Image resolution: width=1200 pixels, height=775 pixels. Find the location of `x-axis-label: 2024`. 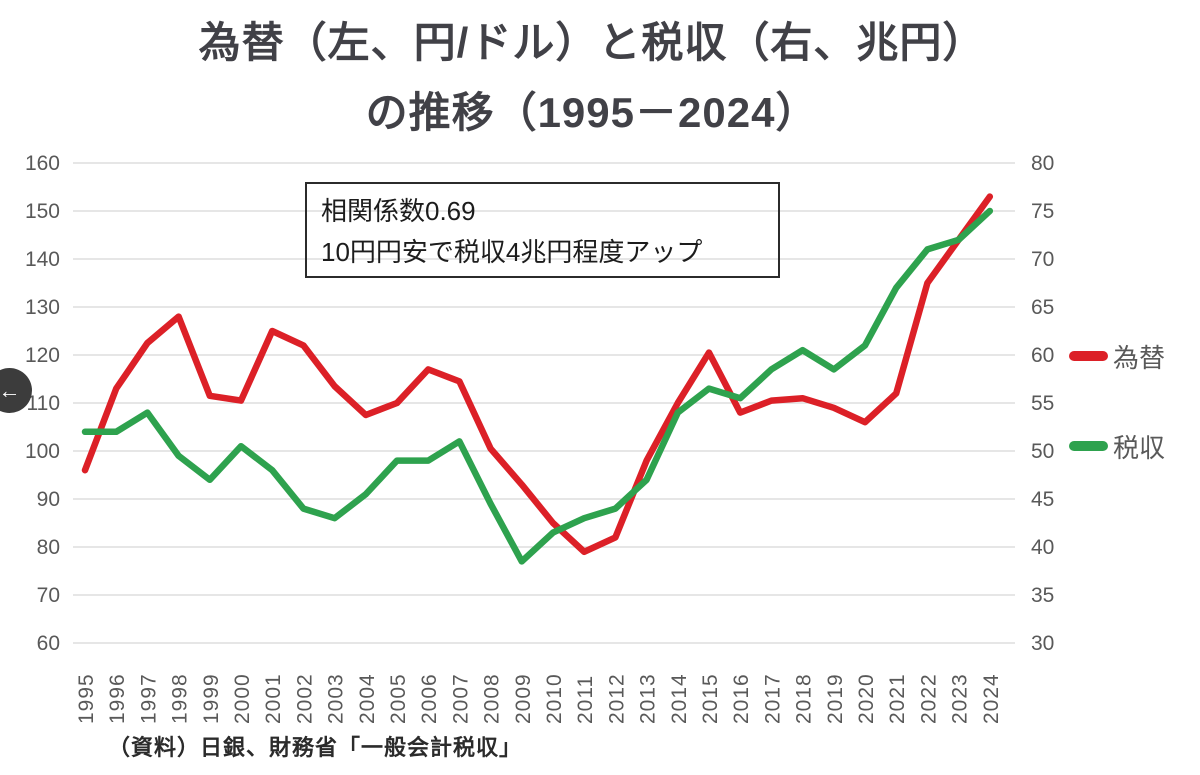

x-axis-label: 2024 is located at coordinates (991, 698).